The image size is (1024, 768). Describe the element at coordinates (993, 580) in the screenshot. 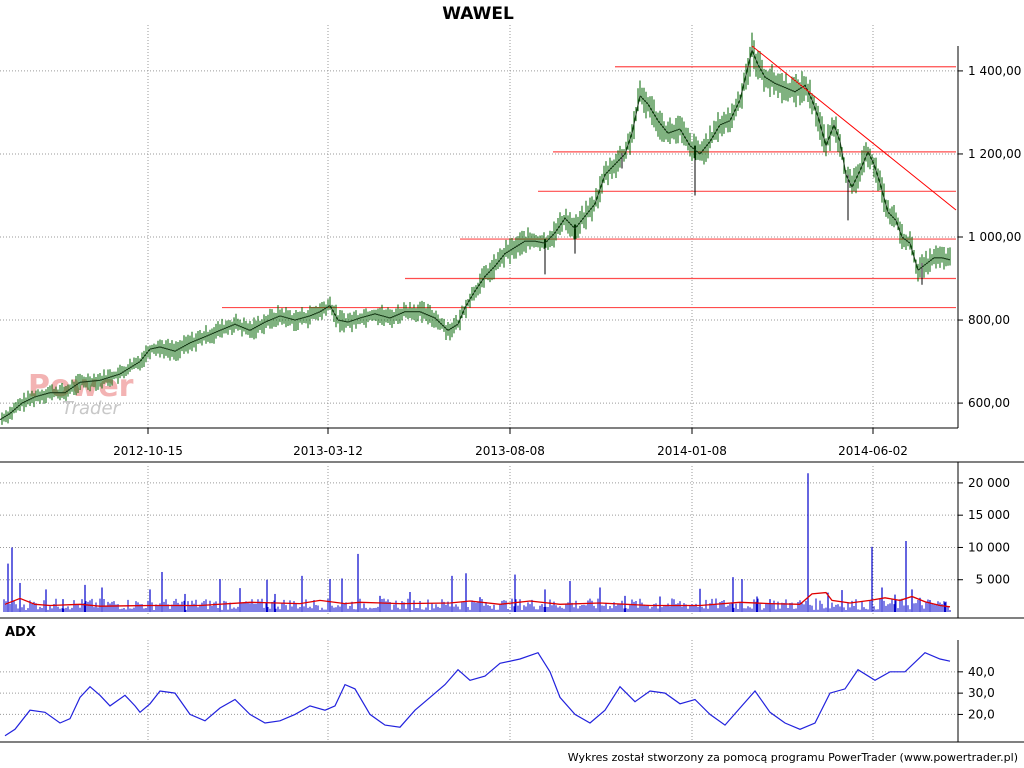

I see `volume-tick-label: 5 000` at that location.